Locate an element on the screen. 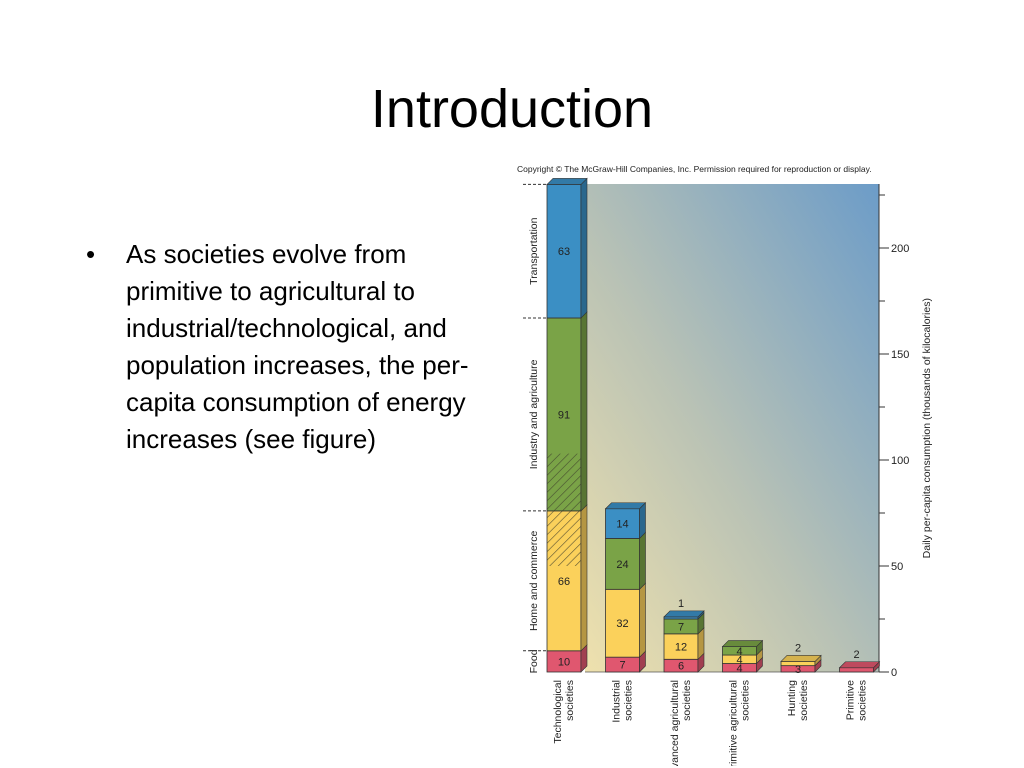  legend-label: Industry and agriculture is located at coordinates (534, 414).